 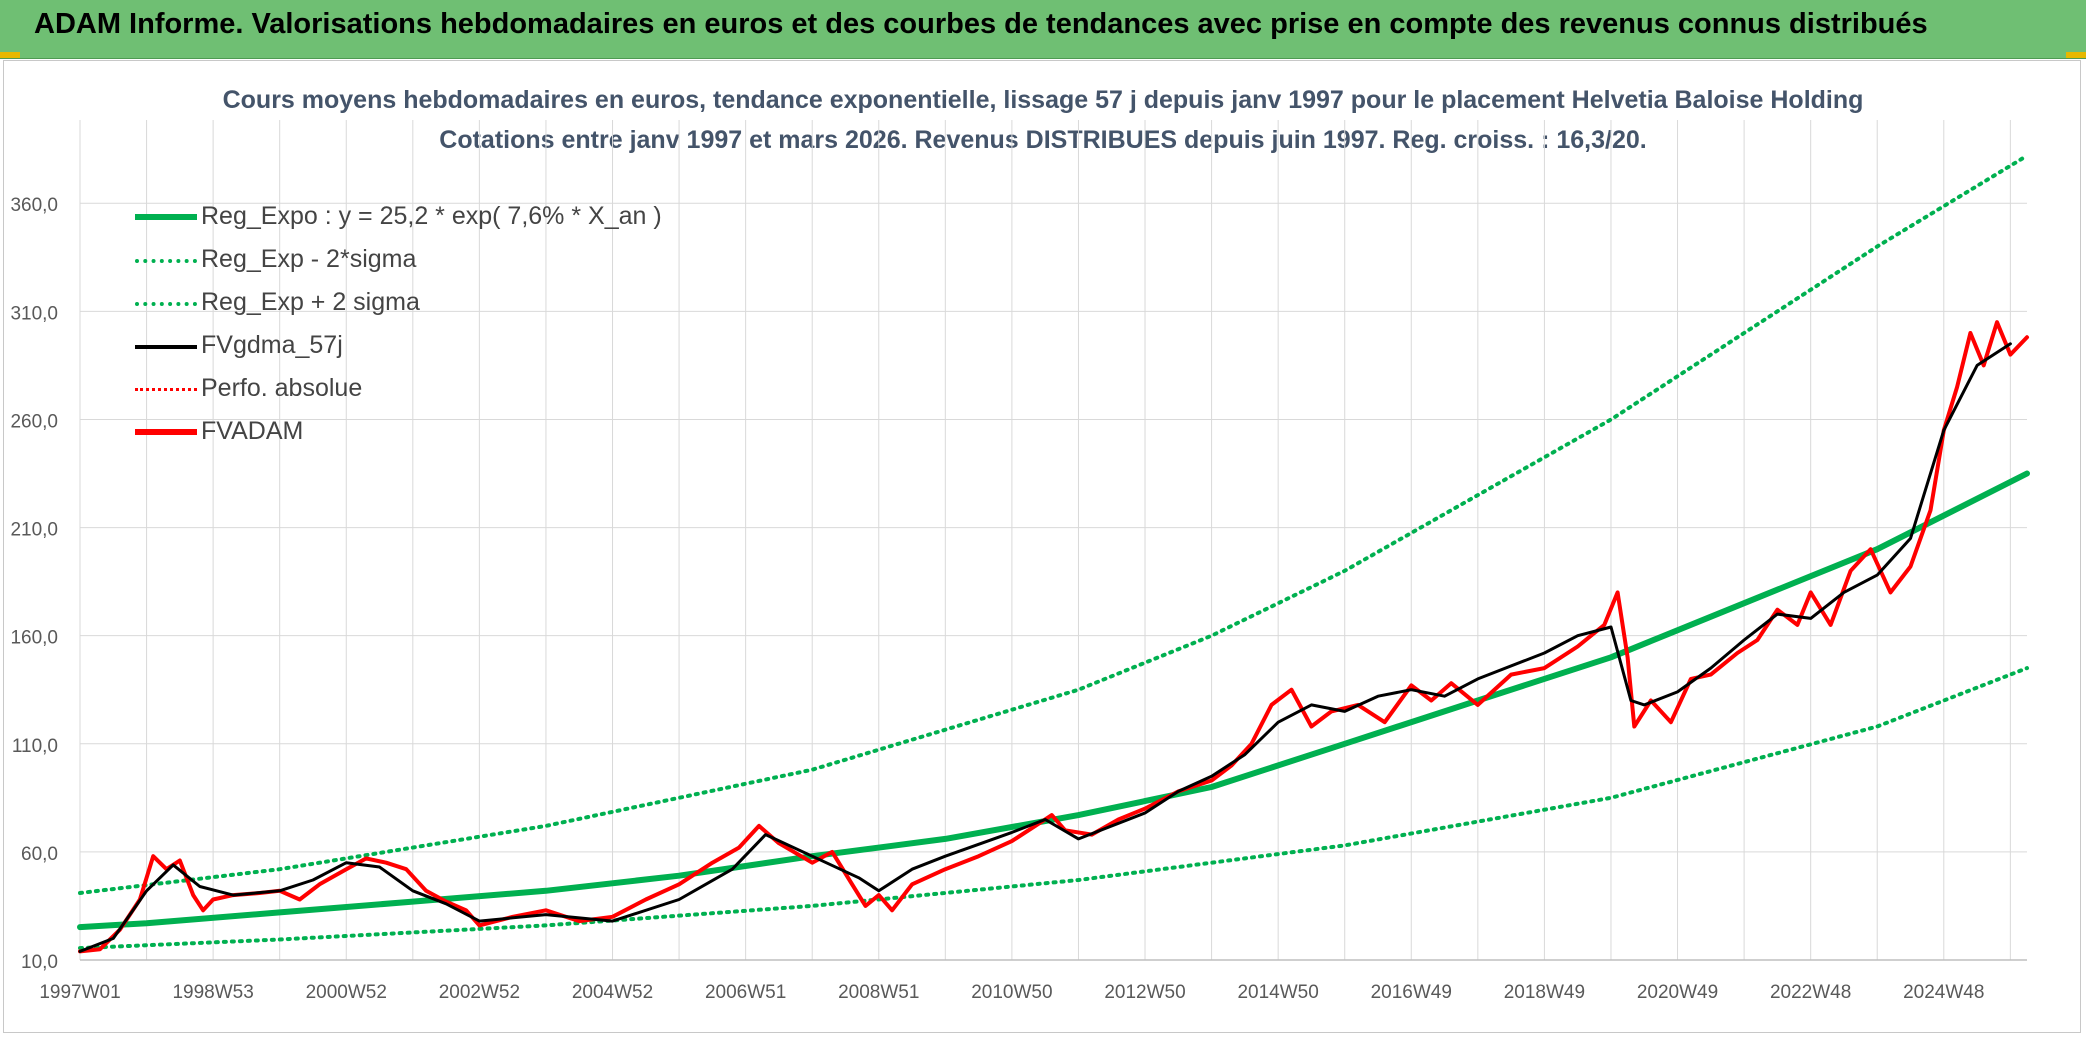 I want to click on y-tick-label: 310,0, so click(x=34, y=313).